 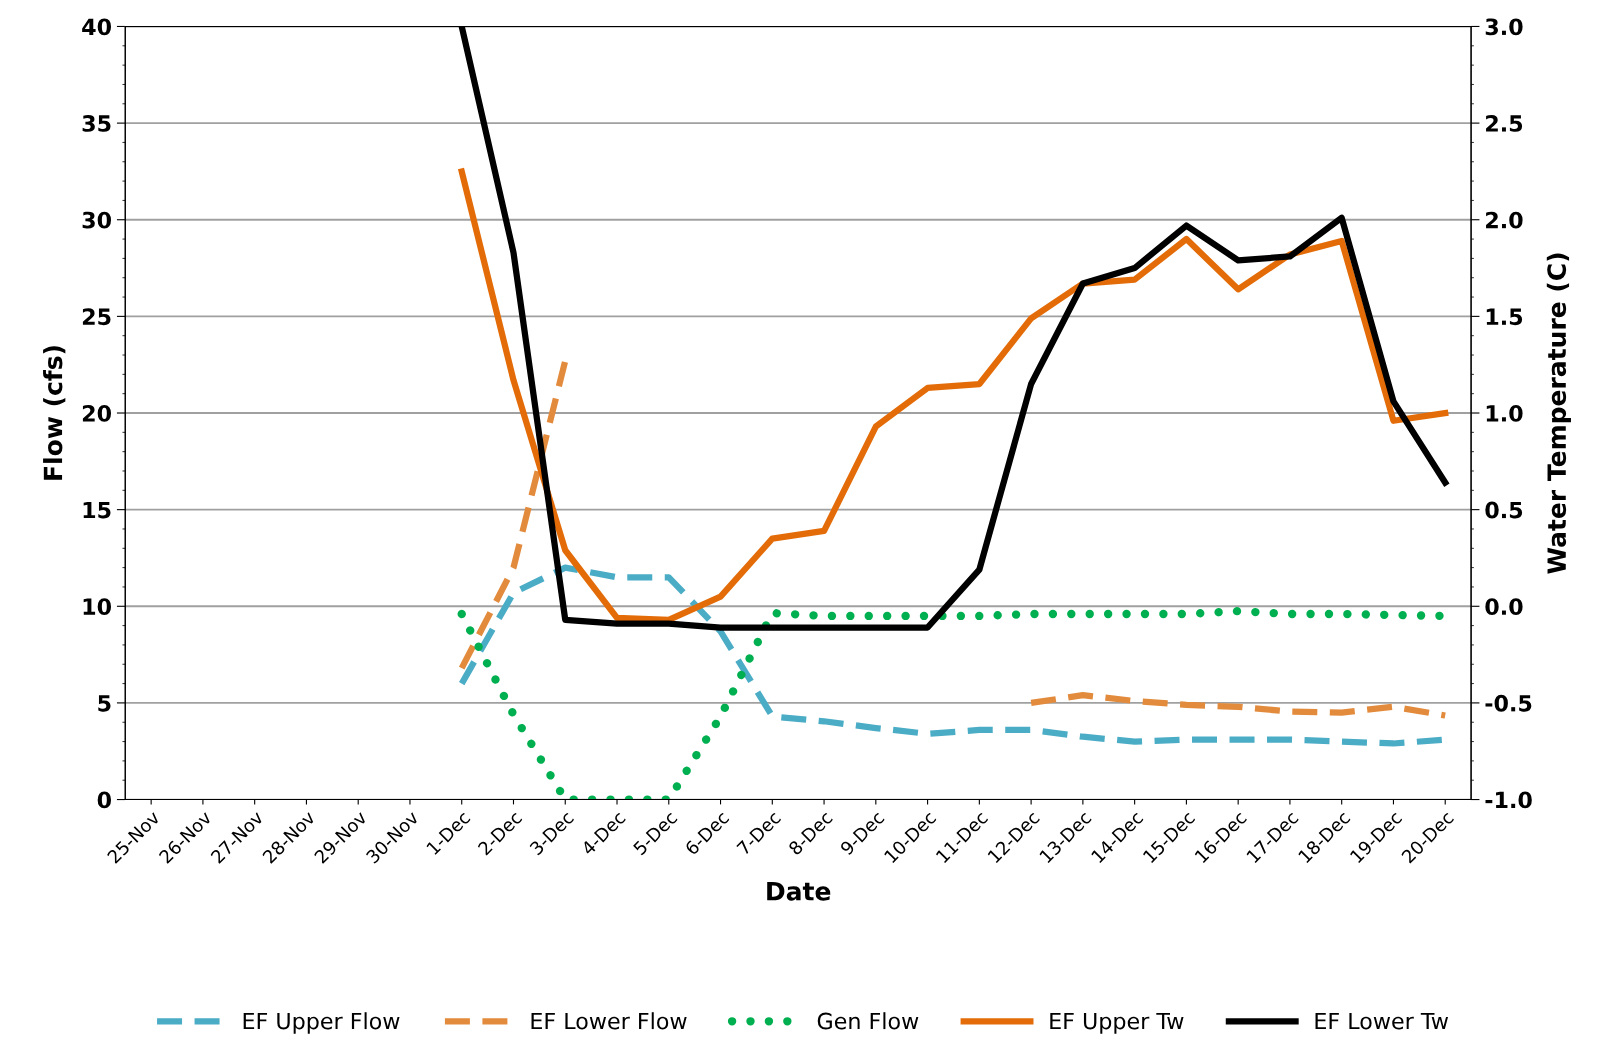 What do you see at coordinates (1382, 1021) in the screenshot?
I see `legend-label: EF Lower Tw` at bounding box center [1382, 1021].